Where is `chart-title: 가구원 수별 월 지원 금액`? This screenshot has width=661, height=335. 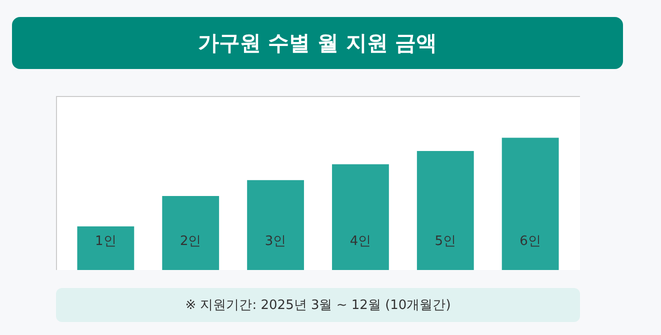
chart-title: 가구원 수별 월 지원 금액 is located at coordinates (317, 43).